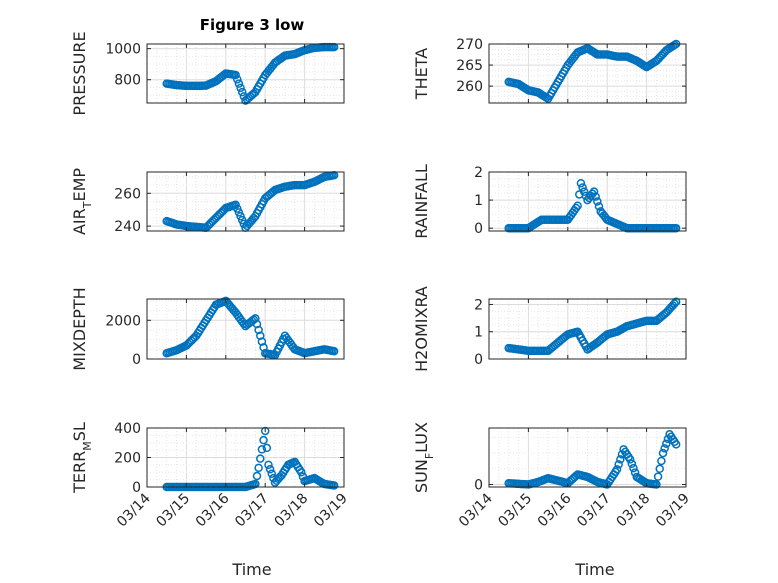  What do you see at coordinates (421, 329) in the screenshot?
I see `y-axis-label-h2omixra: H2OMIXRA` at bounding box center [421, 329].